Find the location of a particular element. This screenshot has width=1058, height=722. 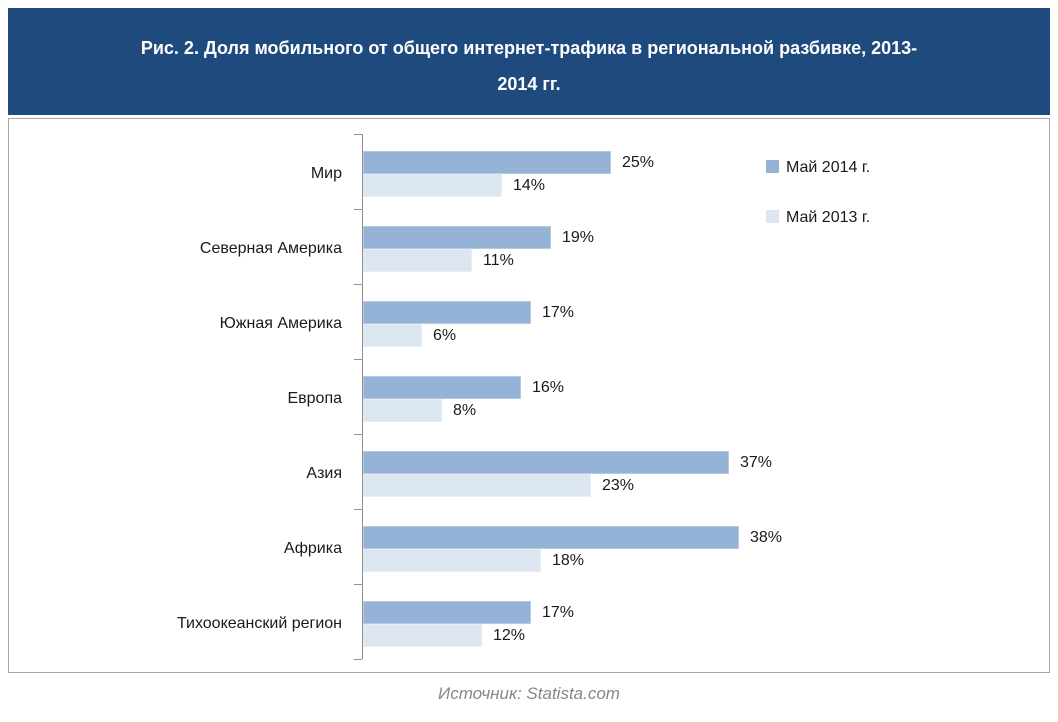

chart-row: Северная Америка 19% 11% is located at coordinates (529, 246).